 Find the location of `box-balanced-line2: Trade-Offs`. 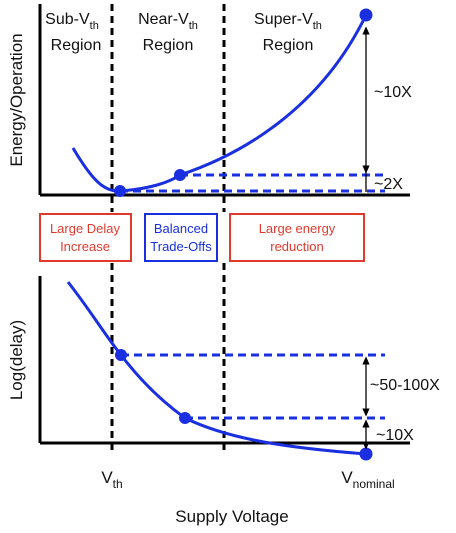

box-balanced-line2: Trade-Offs is located at coordinates (181, 246).